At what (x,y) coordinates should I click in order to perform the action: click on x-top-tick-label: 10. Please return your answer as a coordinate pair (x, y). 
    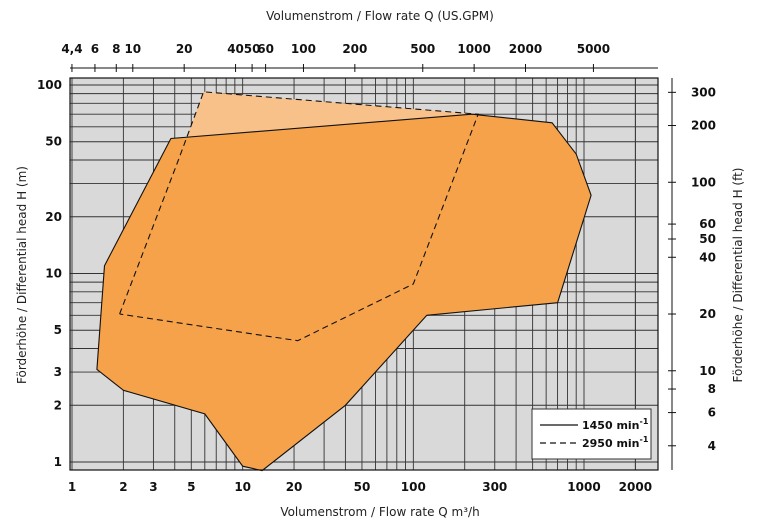
    Looking at the image, I should click on (132, 49).